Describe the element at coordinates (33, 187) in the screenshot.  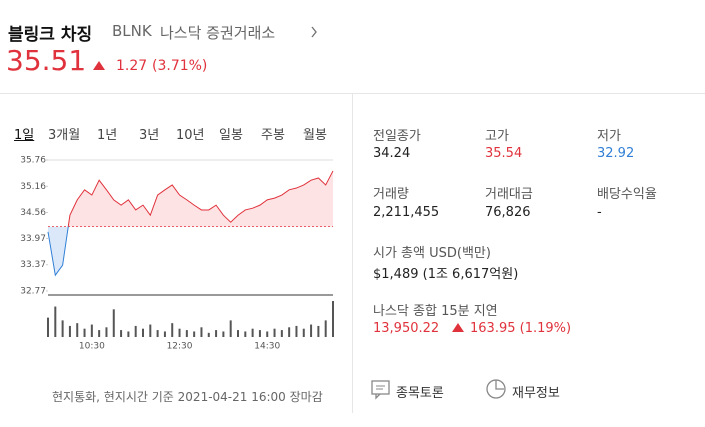
I see `y-tick-label: 35.16` at that location.